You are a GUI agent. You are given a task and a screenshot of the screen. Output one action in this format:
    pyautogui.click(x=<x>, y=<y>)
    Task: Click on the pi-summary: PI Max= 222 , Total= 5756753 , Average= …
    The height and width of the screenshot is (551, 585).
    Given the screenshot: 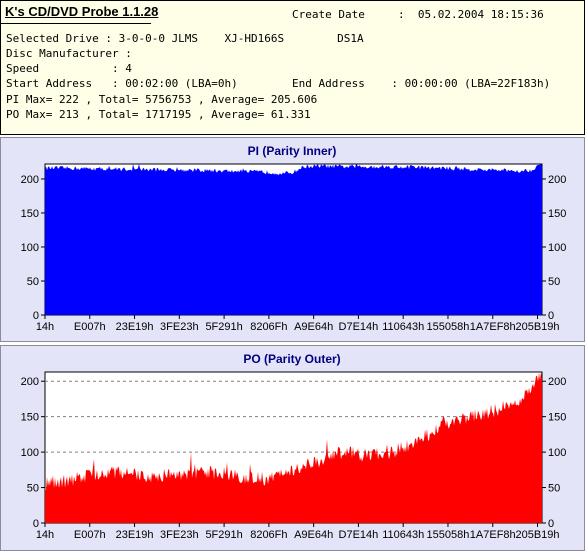 What is the action you would take?
    pyautogui.click(x=162, y=99)
    